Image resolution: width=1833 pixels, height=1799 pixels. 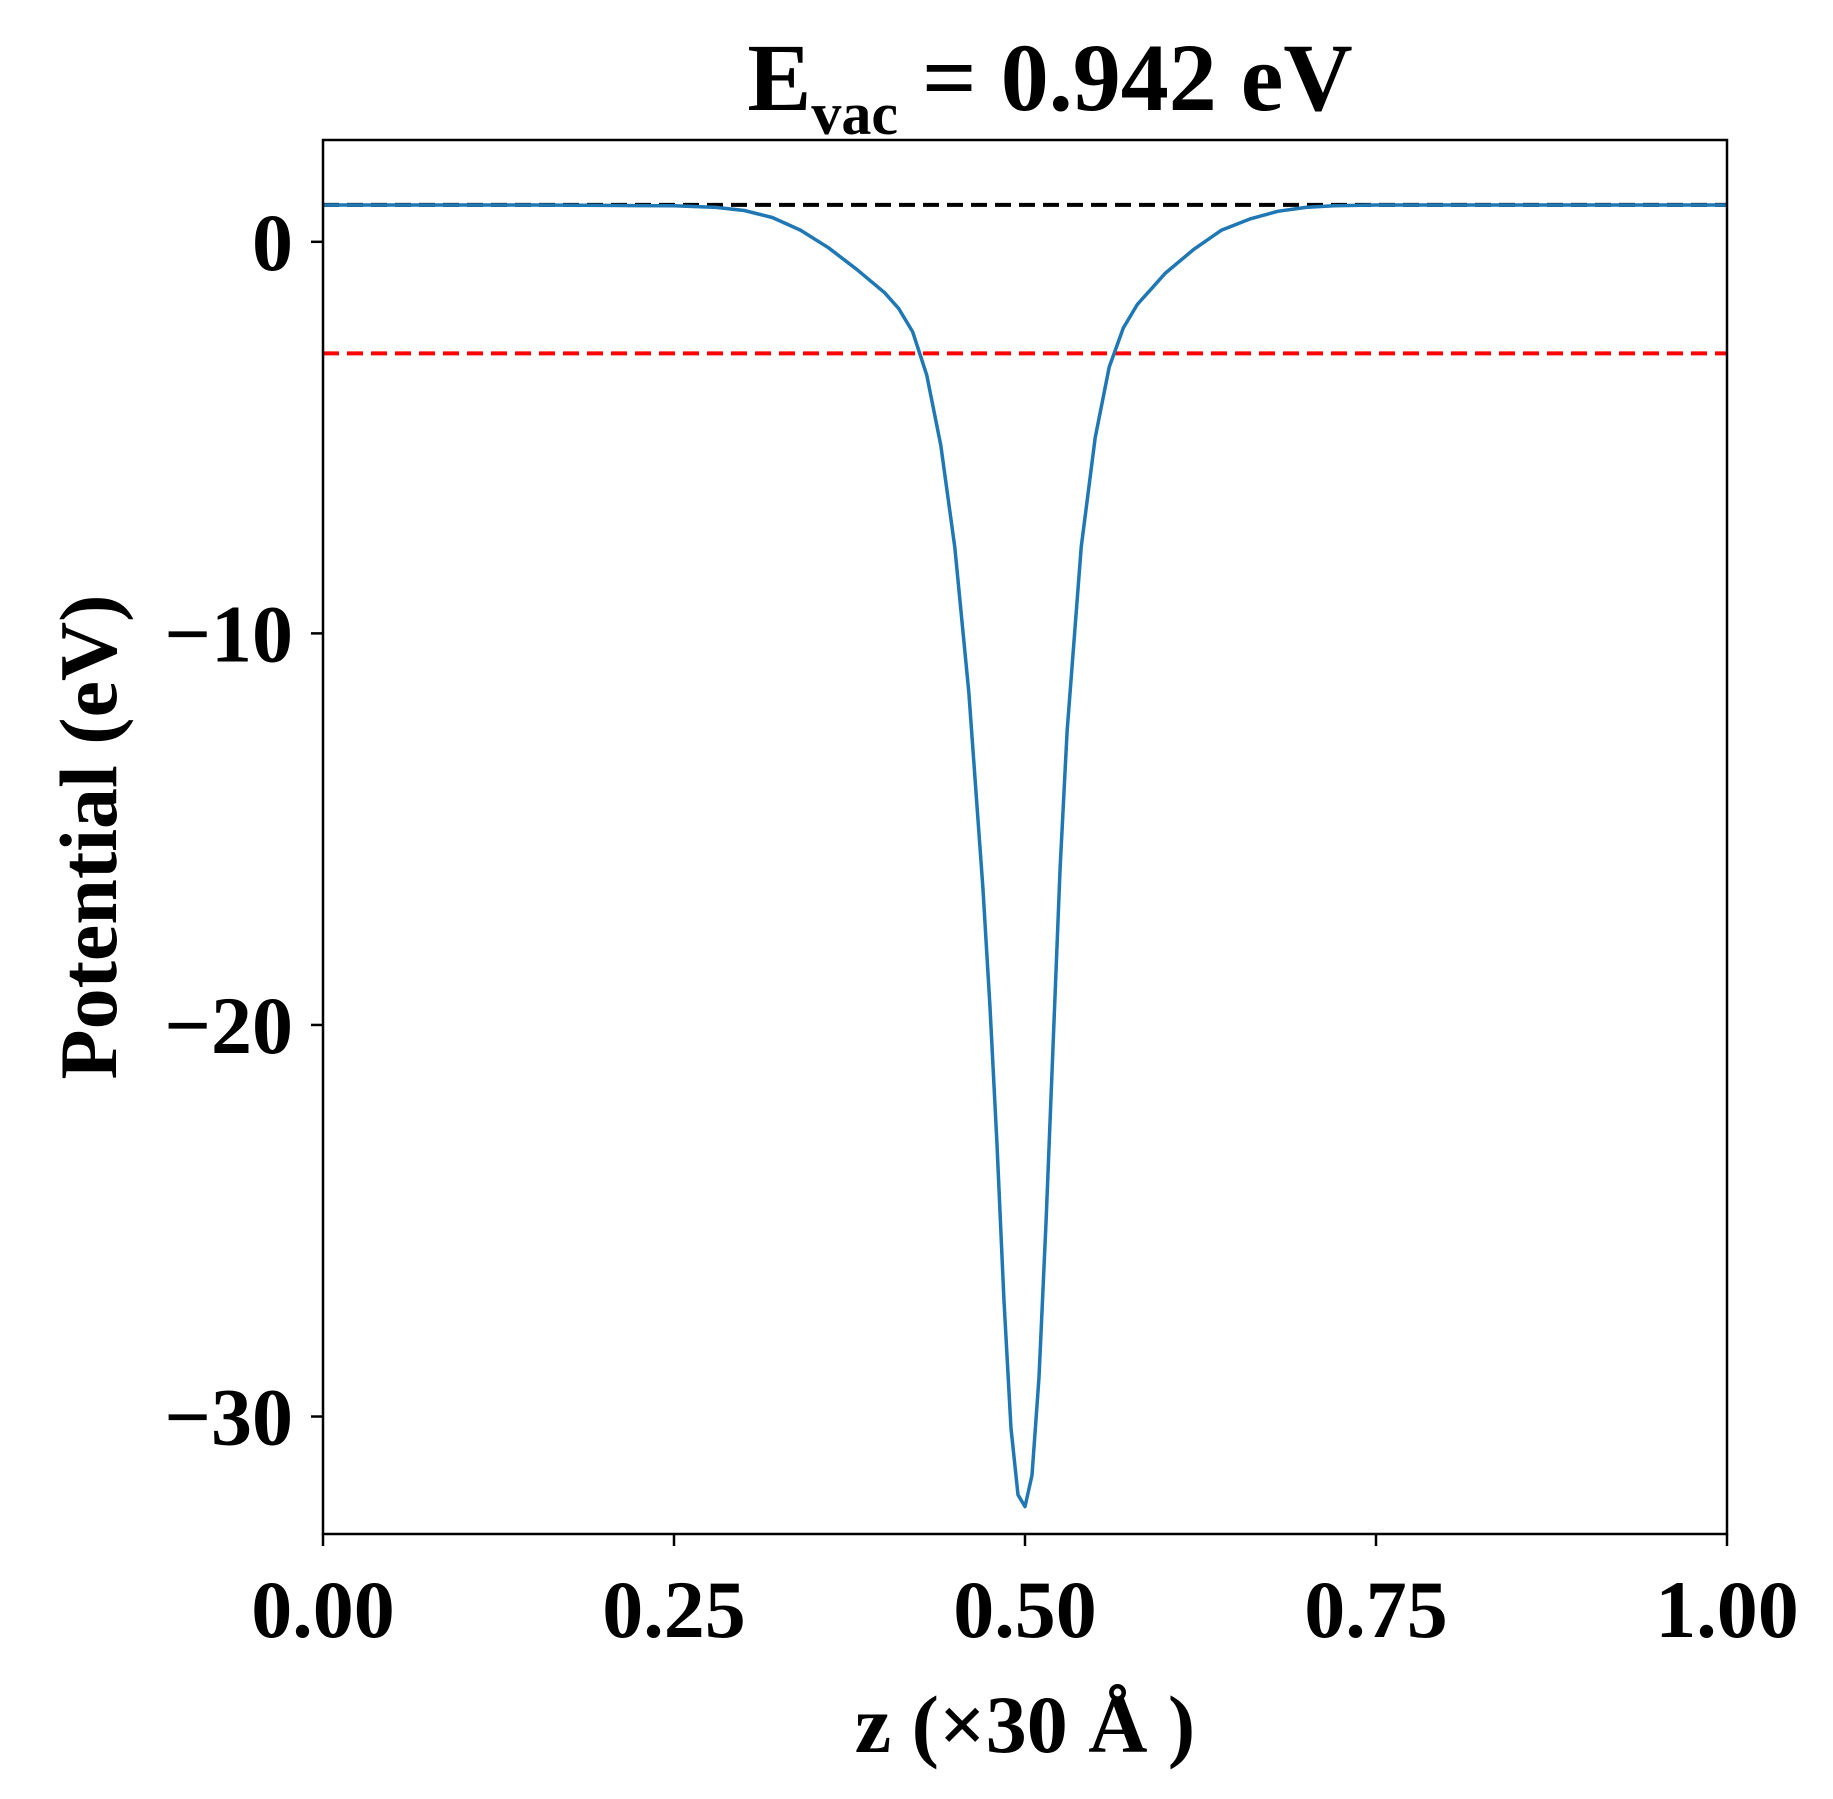 What do you see at coordinates (228, 1025) in the screenshot?
I see `y-tick-label-2: −20` at bounding box center [228, 1025].